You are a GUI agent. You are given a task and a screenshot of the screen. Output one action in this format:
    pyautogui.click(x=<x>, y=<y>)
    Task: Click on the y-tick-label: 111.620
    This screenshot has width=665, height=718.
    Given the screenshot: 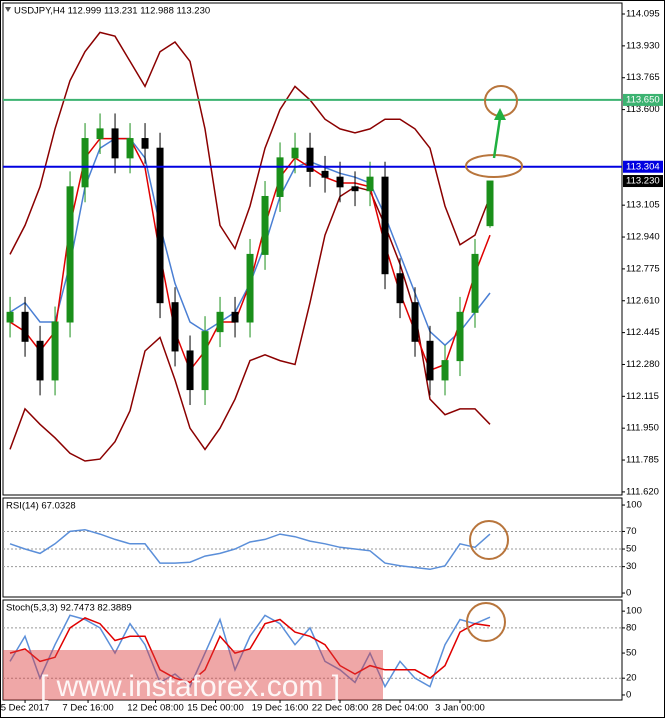 What is the action you would take?
    pyautogui.click(x=642, y=491)
    